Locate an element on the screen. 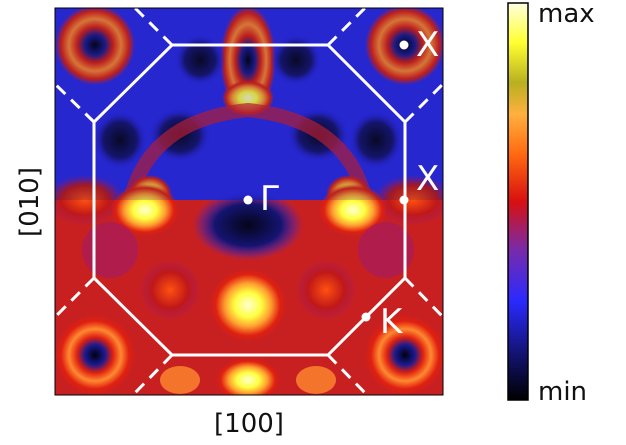  gamma-label: Γ is located at coordinates (269, 199).